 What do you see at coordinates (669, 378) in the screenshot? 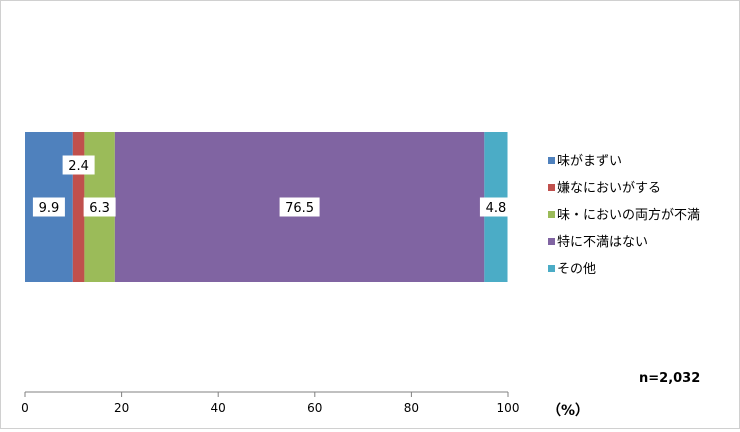
I see `sample-size-note: n=2,032` at bounding box center [669, 378].